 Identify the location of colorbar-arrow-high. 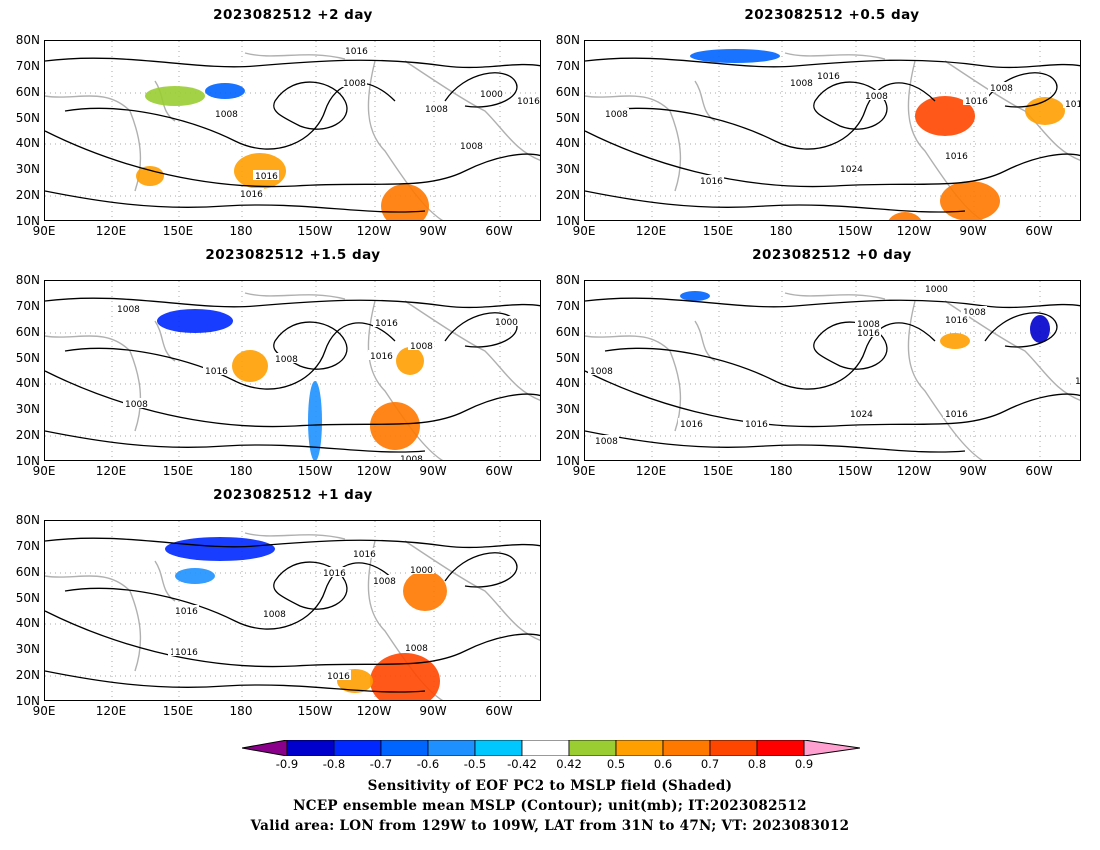
(831, 748).